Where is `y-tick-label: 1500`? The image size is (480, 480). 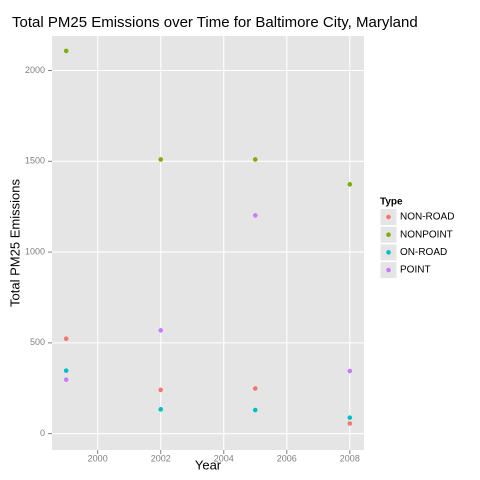 y-tick-label: 1500 is located at coordinates (35, 161).